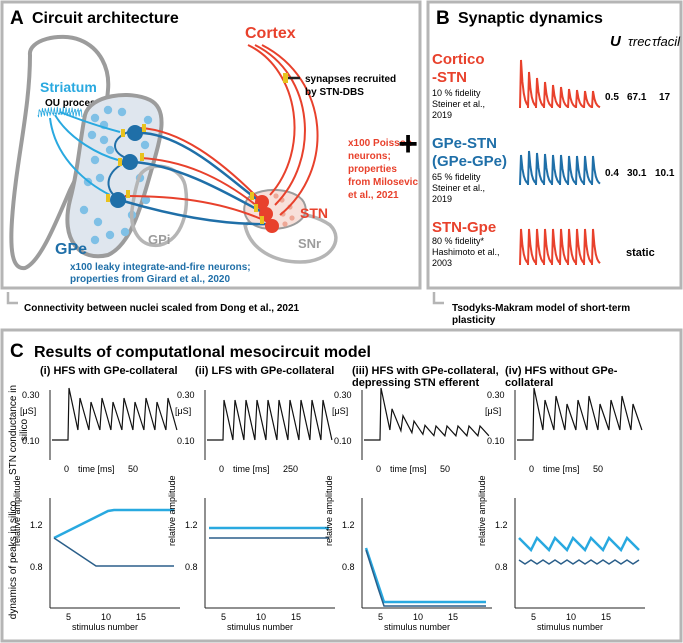 This screenshot has width=683, height=643. I want to click on row3-ref-1: Hashimoto et al.,, so click(466, 252).